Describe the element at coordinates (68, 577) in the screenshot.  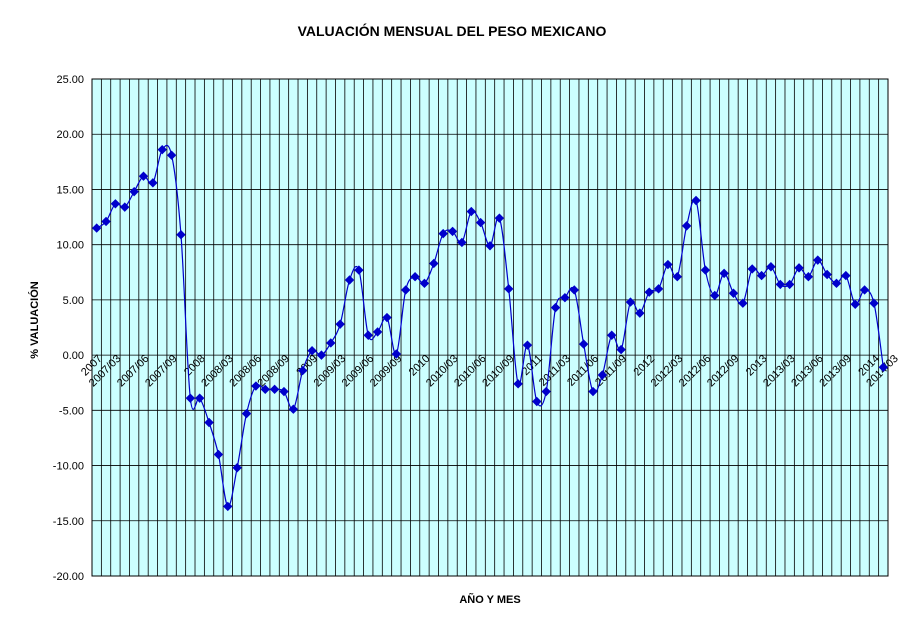
I see `y-tick-label: -20.00` at that location.